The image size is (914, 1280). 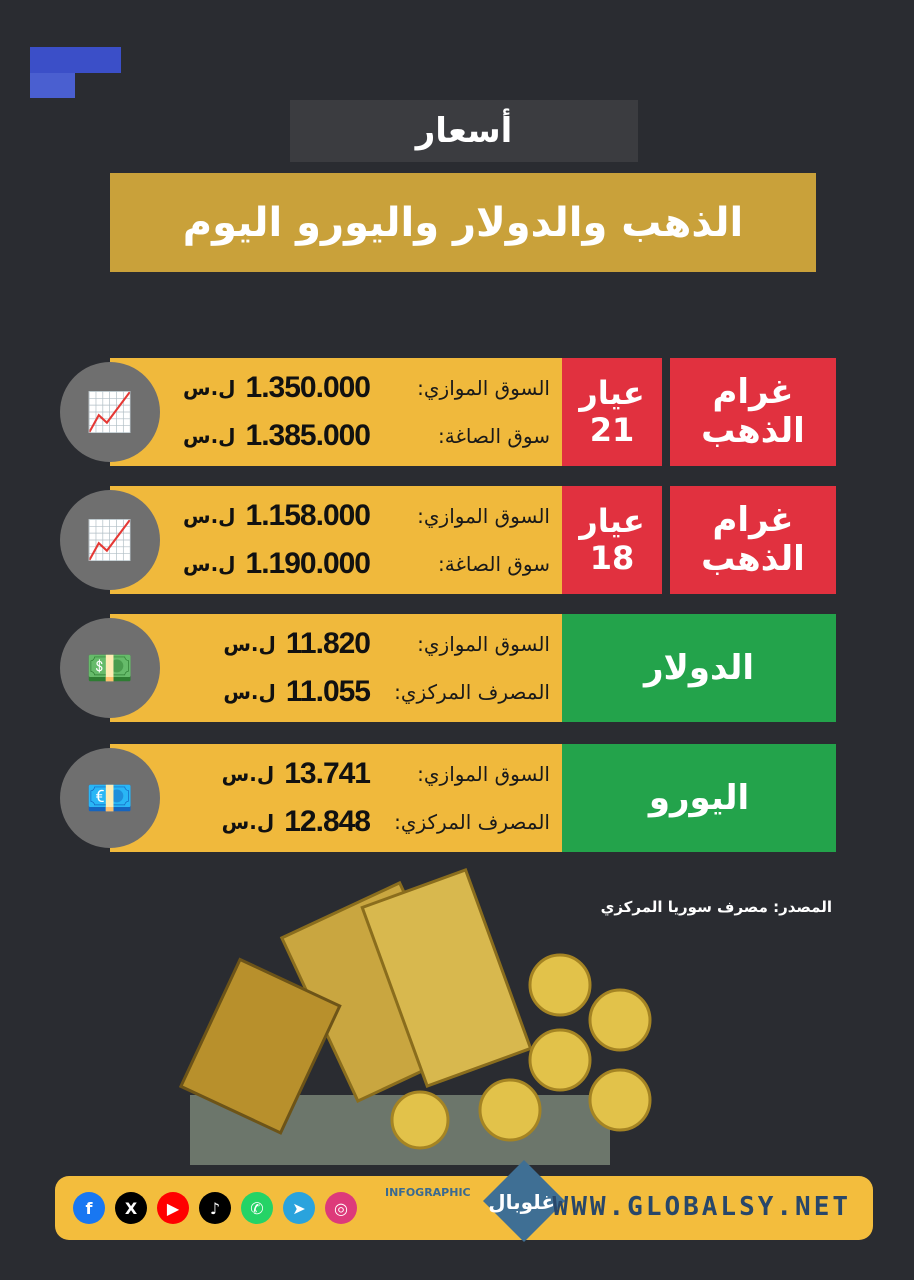 I want to click on whatsapp-glyph: ✆, so click(x=257, y=1208).